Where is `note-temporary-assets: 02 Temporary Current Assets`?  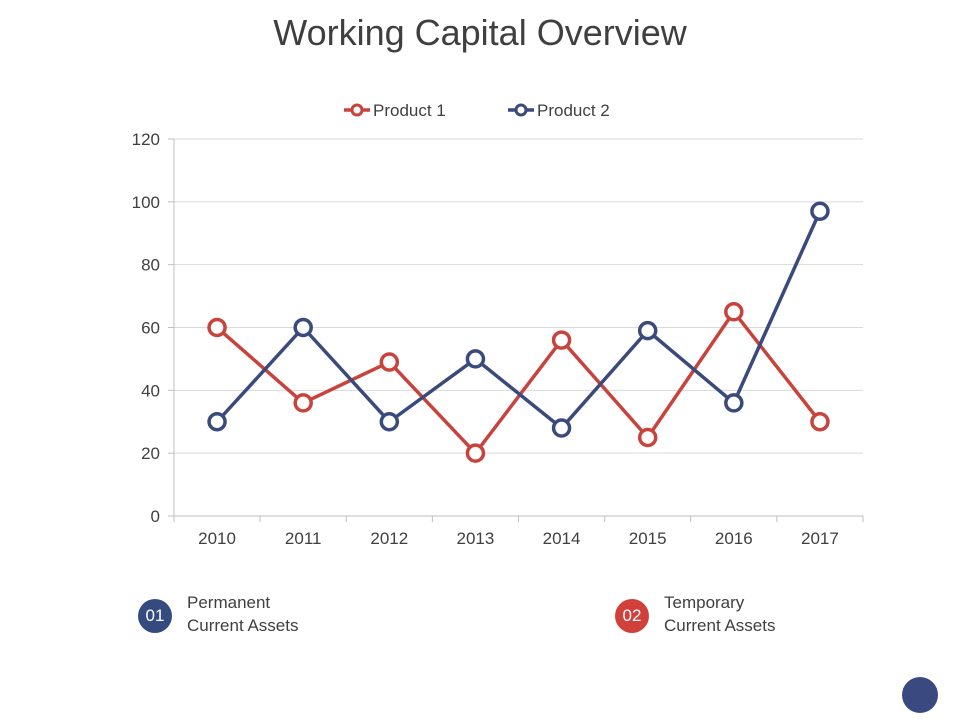 note-temporary-assets: 02 Temporary Current Assets is located at coordinates (695, 614).